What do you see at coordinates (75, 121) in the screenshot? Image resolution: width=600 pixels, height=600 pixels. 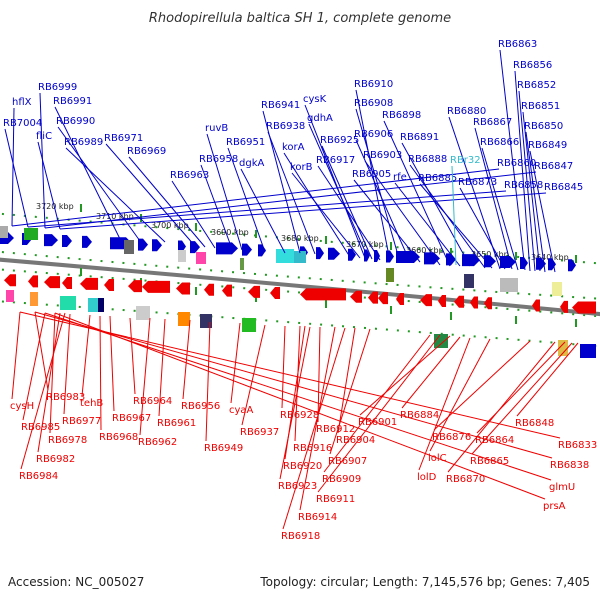 I see `gene-label-rb6990: RB6990` at bounding box center [75, 121].